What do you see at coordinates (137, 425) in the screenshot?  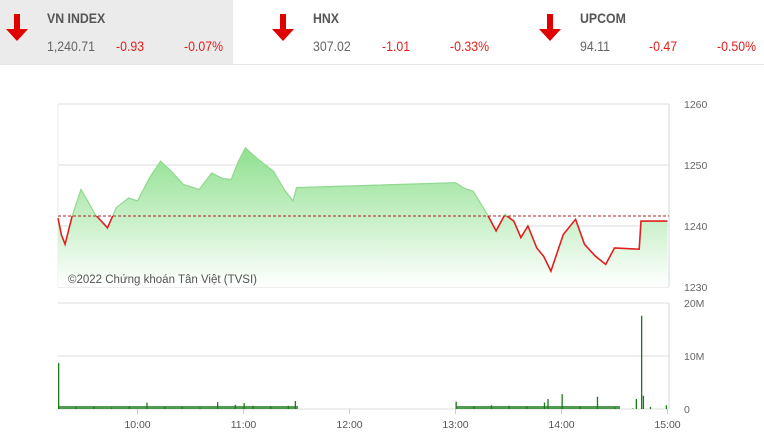 I see `time-tick-label: 10:00` at bounding box center [137, 425].